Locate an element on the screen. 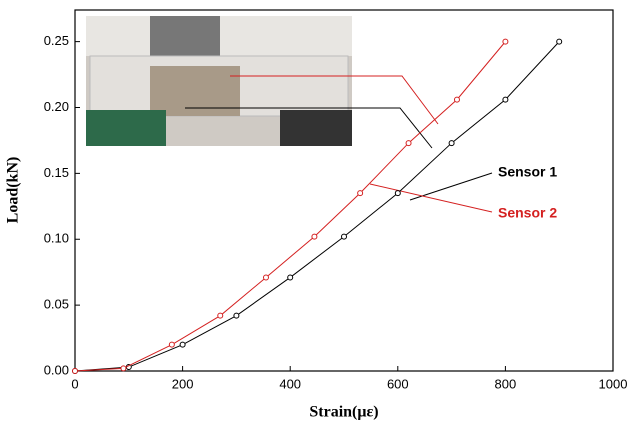 The width and height of the screenshot is (629, 432). y-tick-label: 0.05 is located at coordinates (56, 304).